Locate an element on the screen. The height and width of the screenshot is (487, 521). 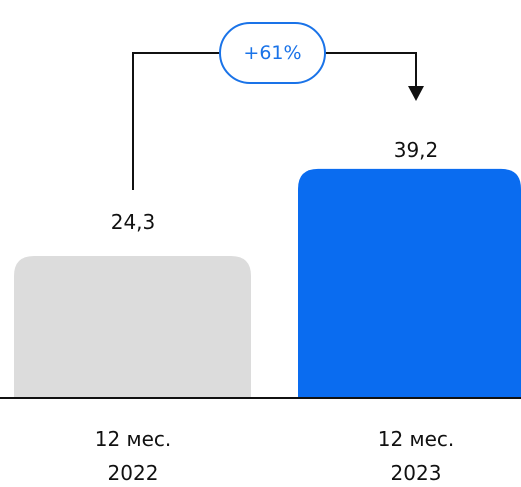
growth-arrowhead is located at coordinates (416, 93).